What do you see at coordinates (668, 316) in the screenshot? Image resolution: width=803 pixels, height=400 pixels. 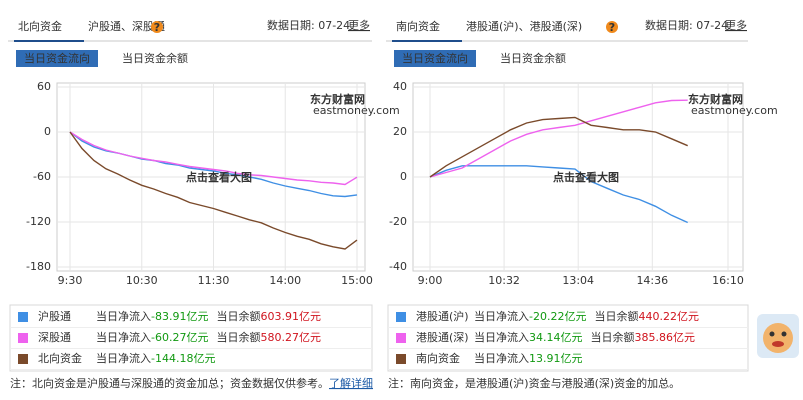 I see `balance-value: 440.22亿元` at bounding box center [668, 316].